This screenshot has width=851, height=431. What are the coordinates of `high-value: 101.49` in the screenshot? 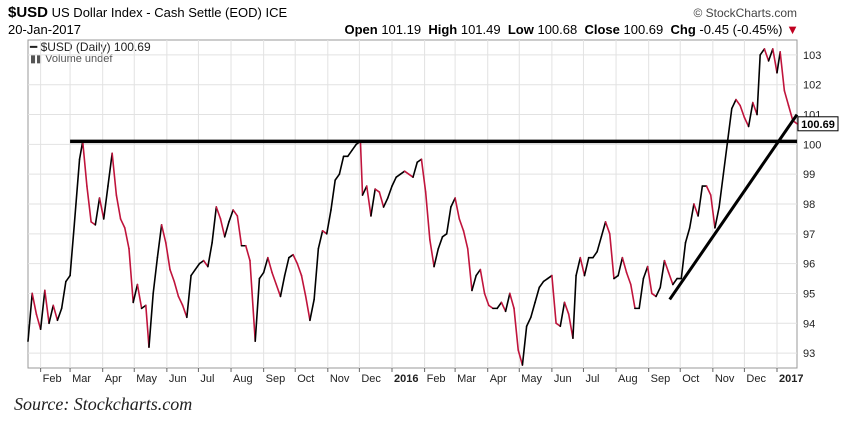 It's located at (480, 29).